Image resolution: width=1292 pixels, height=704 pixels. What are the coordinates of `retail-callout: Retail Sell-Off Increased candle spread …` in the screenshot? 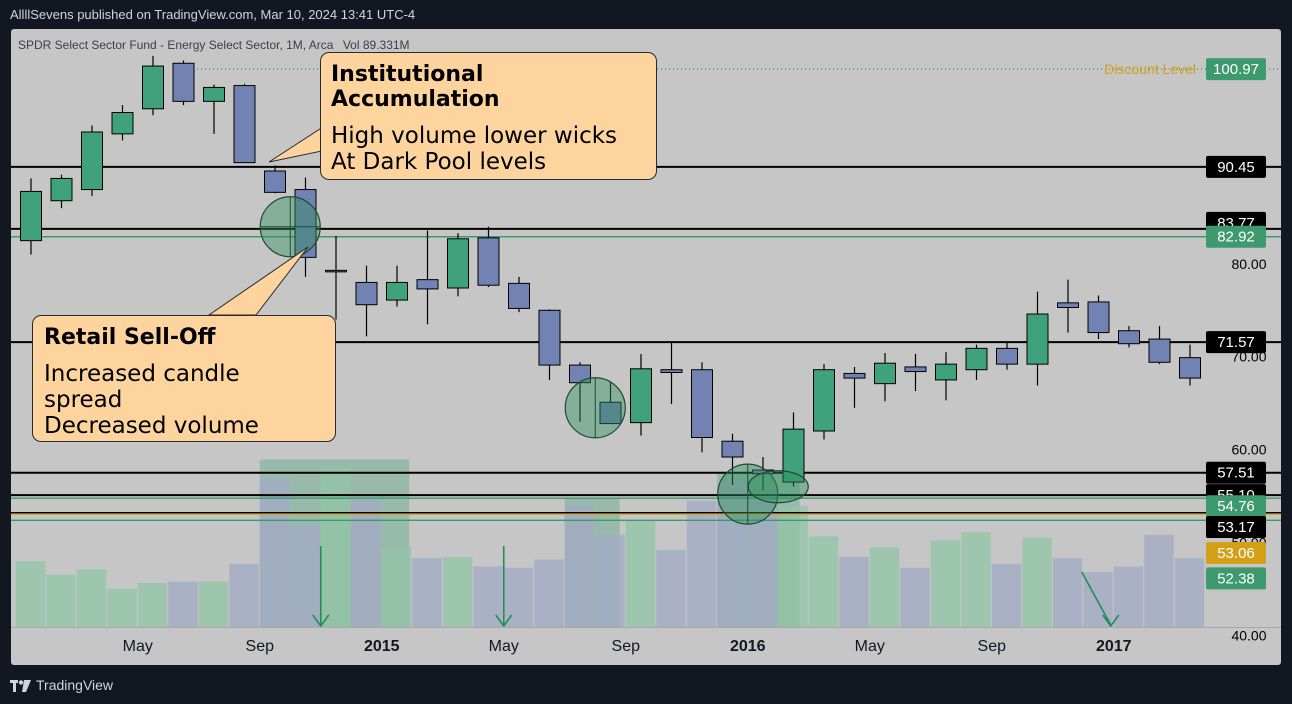 It's located at (184, 378).